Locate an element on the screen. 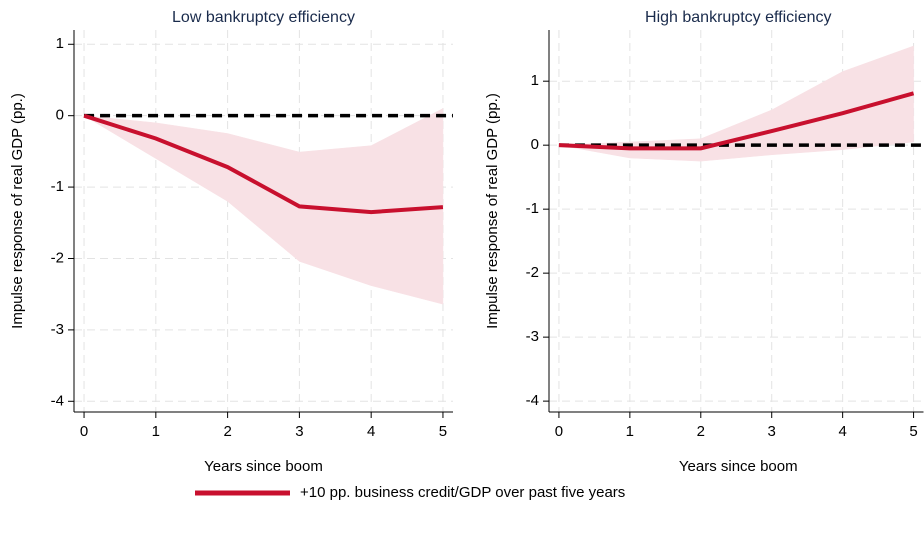 The width and height of the screenshot is (924, 538). chart-title: Low bankruptcy efficiency is located at coordinates (263, 17).